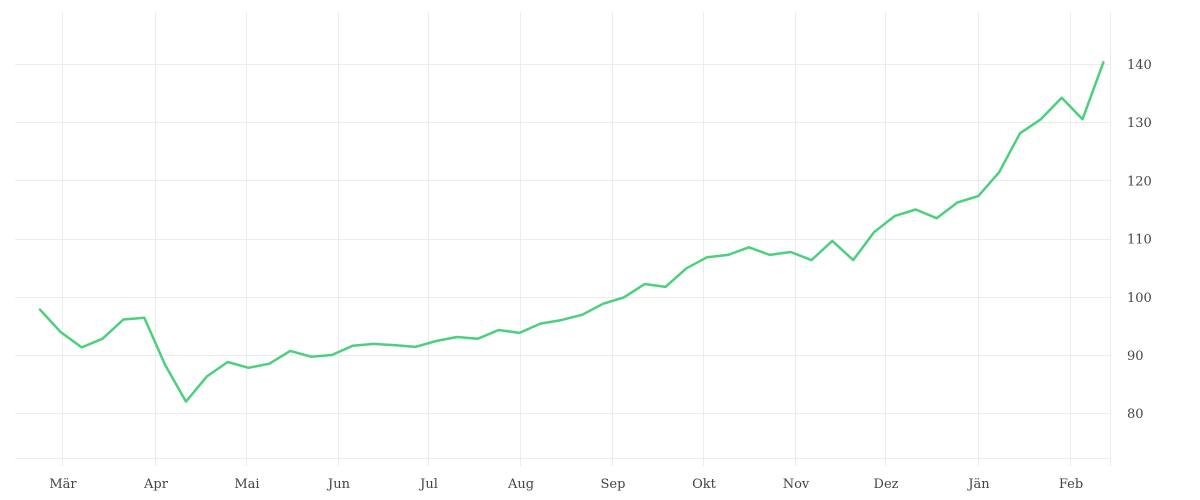 The height and width of the screenshot is (500, 1200). What do you see at coordinates (428, 484) in the screenshot?
I see `x-tick-label: Jul` at bounding box center [428, 484].